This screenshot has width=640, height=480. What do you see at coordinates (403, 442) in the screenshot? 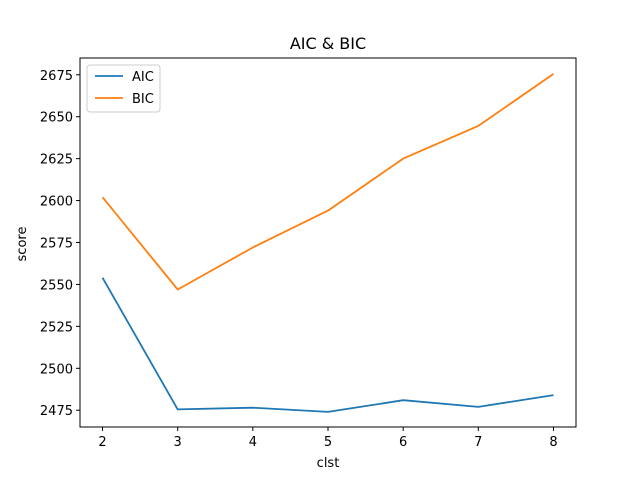
I see `x-tick-label: 6` at bounding box center [403, 442].